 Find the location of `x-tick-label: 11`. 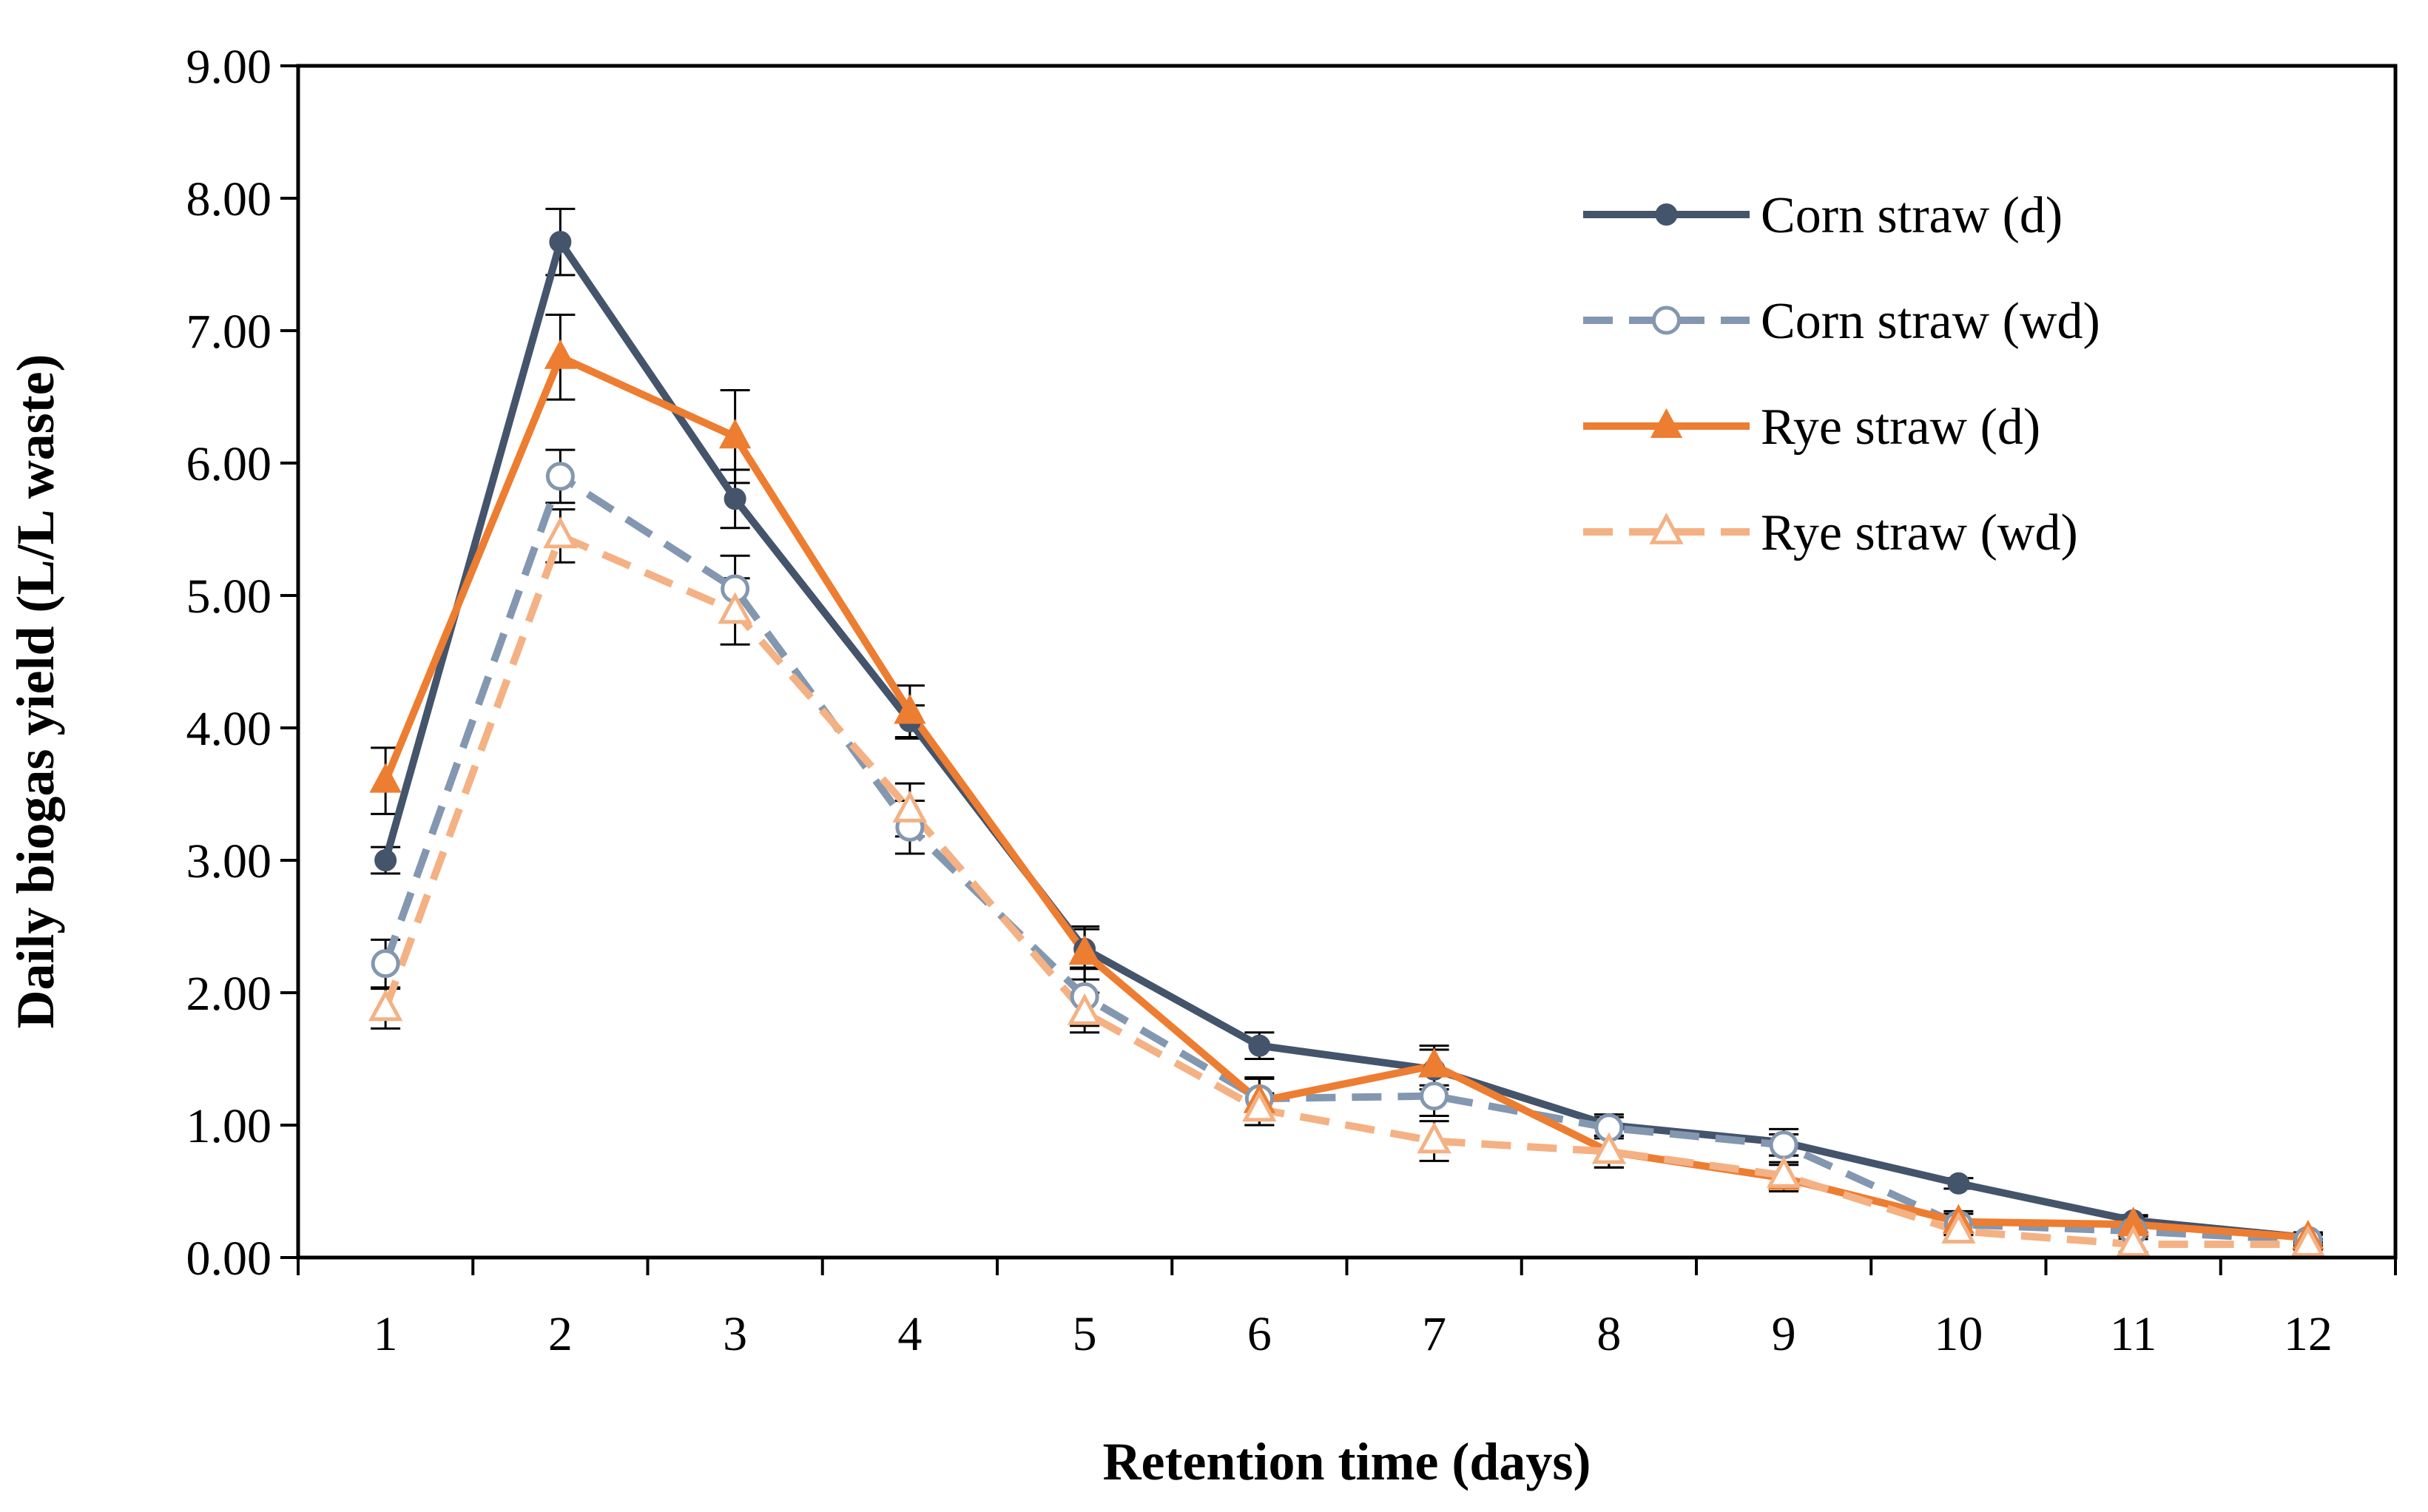

x-tick-label: 11 is located at coordinates (2133, 1334).